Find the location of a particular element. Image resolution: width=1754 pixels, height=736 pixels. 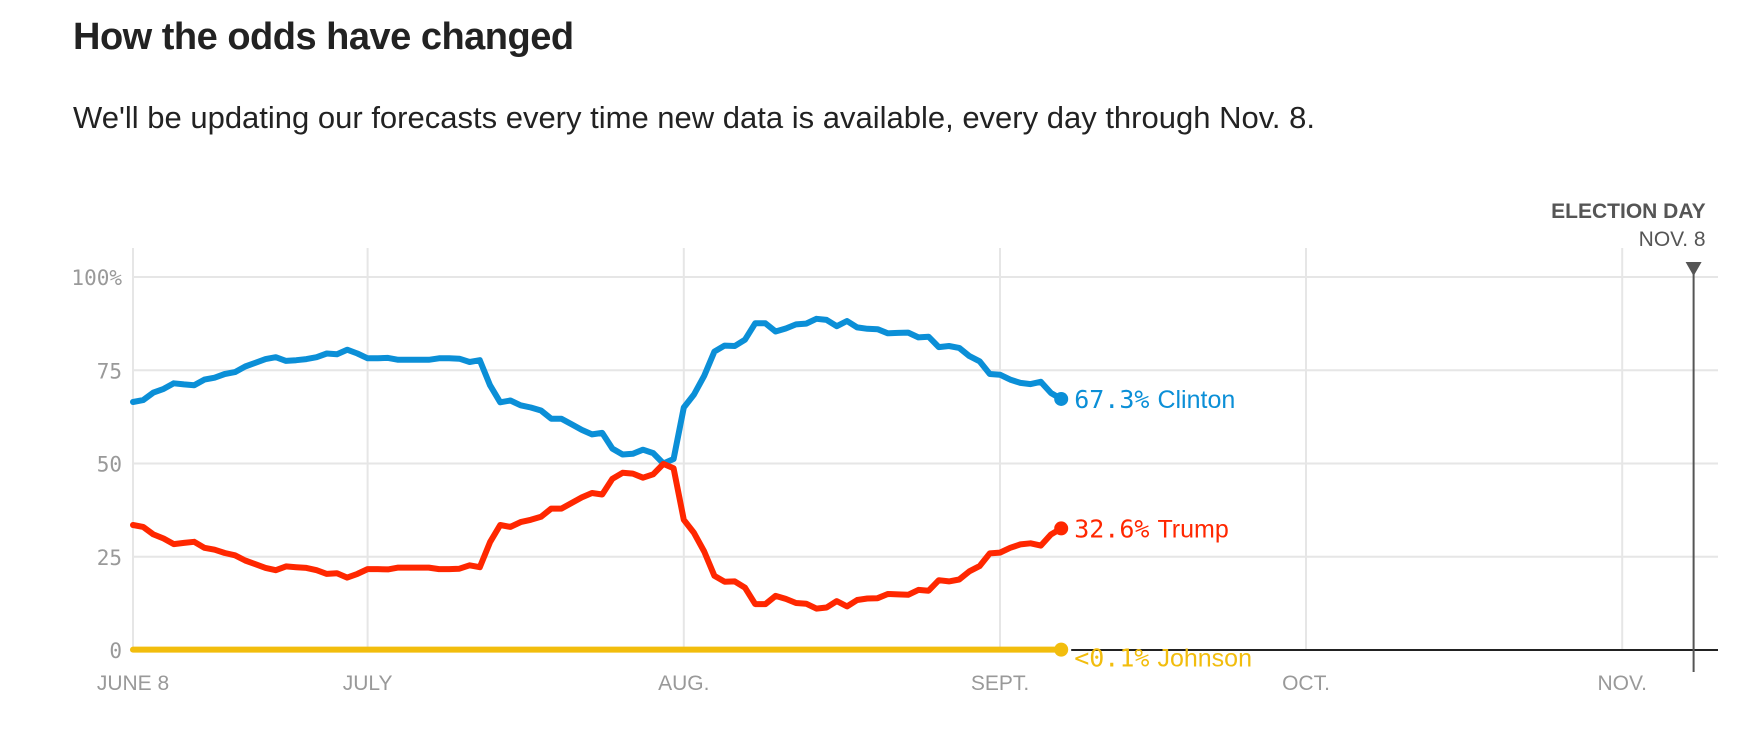

series-end-name-trump: Trump is located at coordinates (1192, 529).